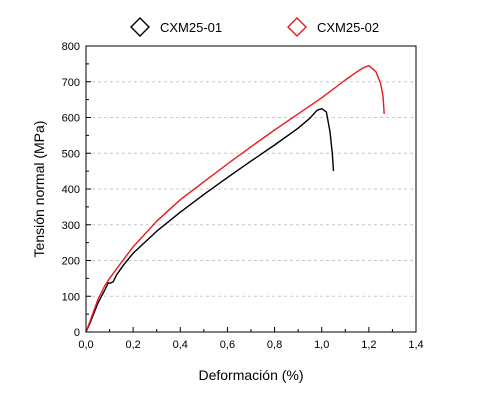 Image resolution: width=480 pixels, height=400 pixels. Describe the element at coordinates (71, 190) in the screenshot. I see `y-tick-label: 400` at that location.